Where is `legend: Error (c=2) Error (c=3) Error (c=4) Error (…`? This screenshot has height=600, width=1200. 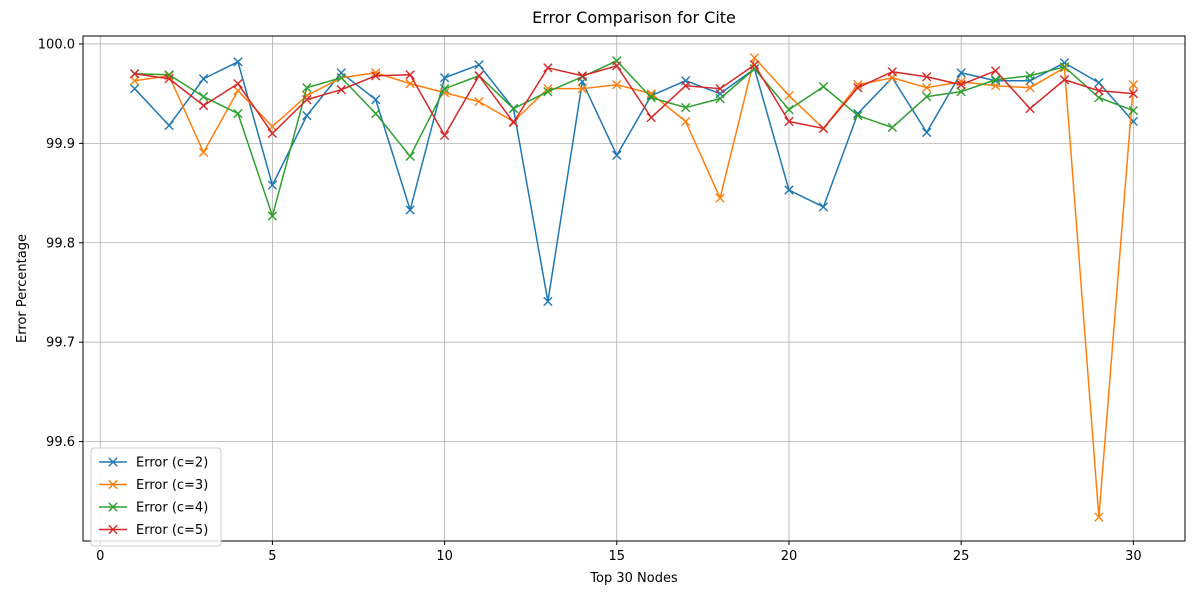 legend: Error (c=2) Error (c=3) Error (c=4) Error (… is located at coordinates (156, 497).